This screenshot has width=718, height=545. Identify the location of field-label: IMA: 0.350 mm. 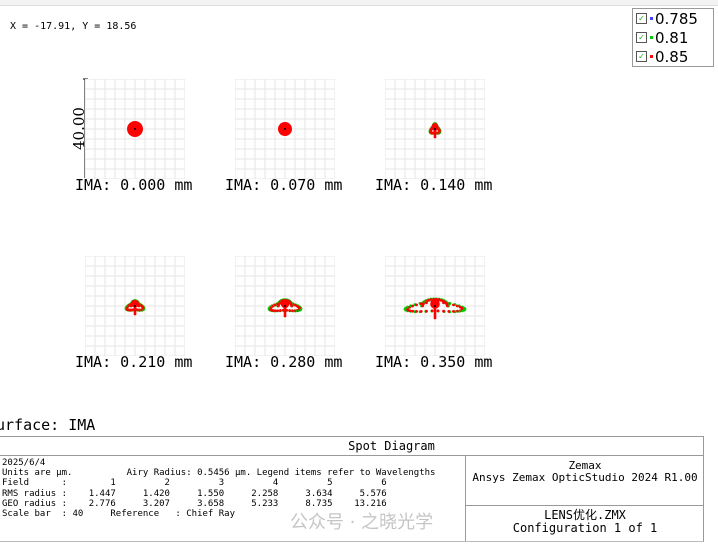
(434, 362).